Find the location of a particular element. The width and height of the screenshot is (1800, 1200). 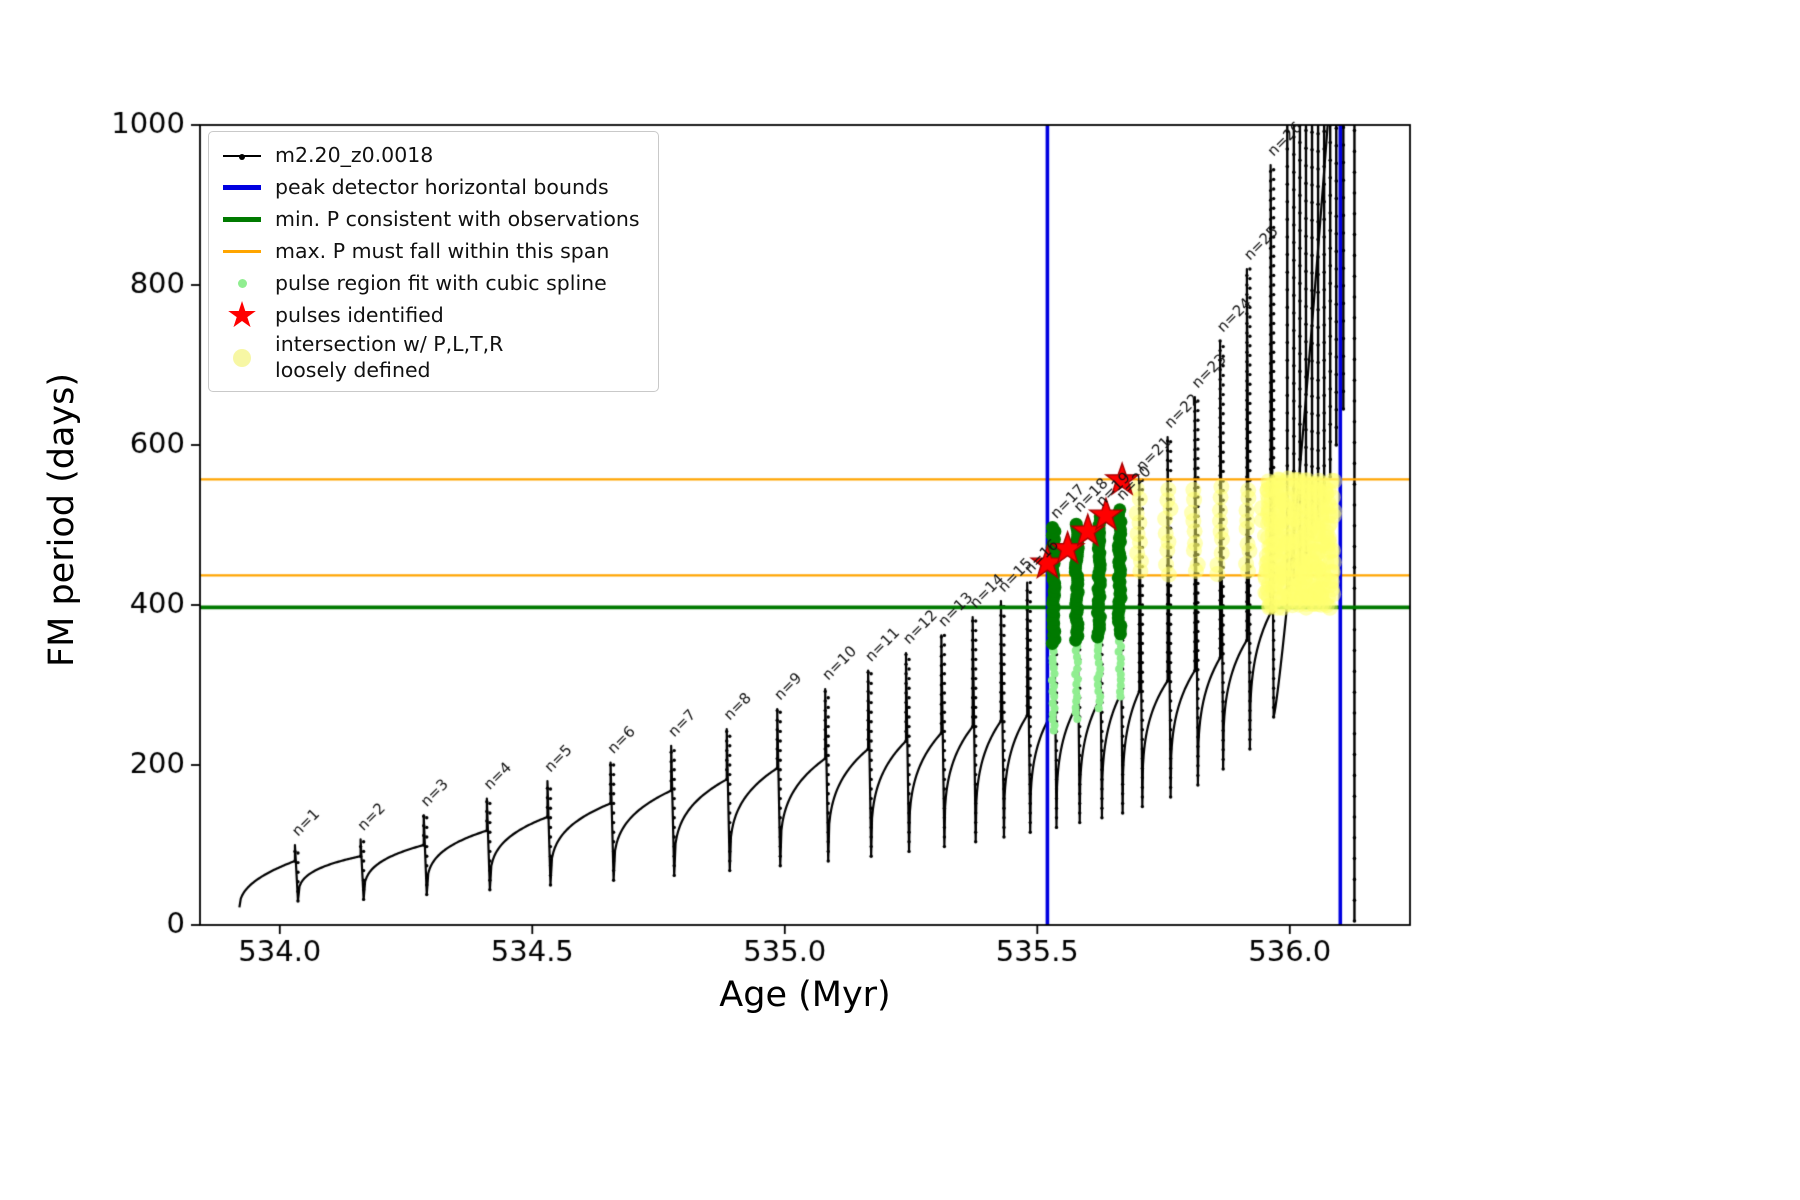

legend-marker-orange-line-icon is located at coordinates (242, 251).